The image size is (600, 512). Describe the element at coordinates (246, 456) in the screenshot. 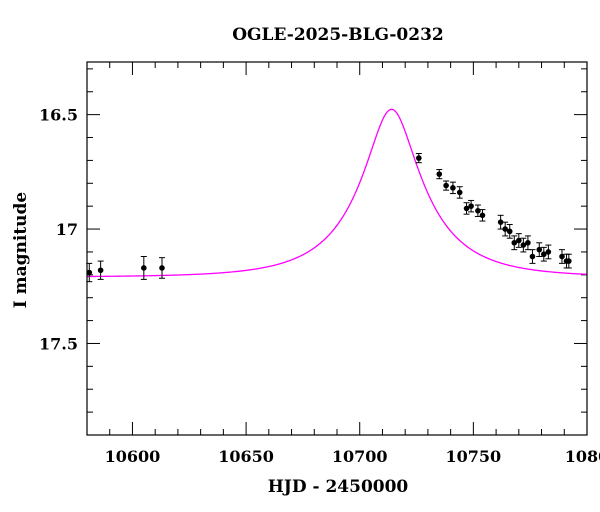

I see `x-tick-label: 10650` at that location.